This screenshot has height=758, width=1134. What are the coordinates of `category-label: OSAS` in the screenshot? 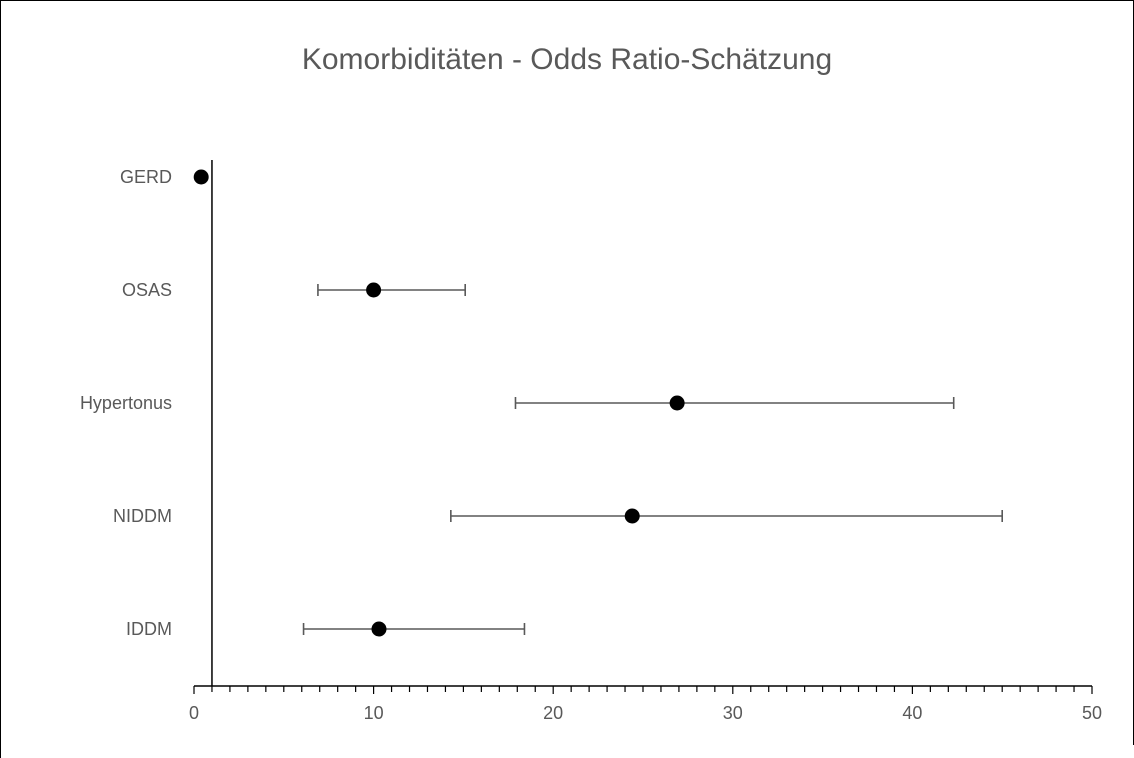 It's located at (147, 290).